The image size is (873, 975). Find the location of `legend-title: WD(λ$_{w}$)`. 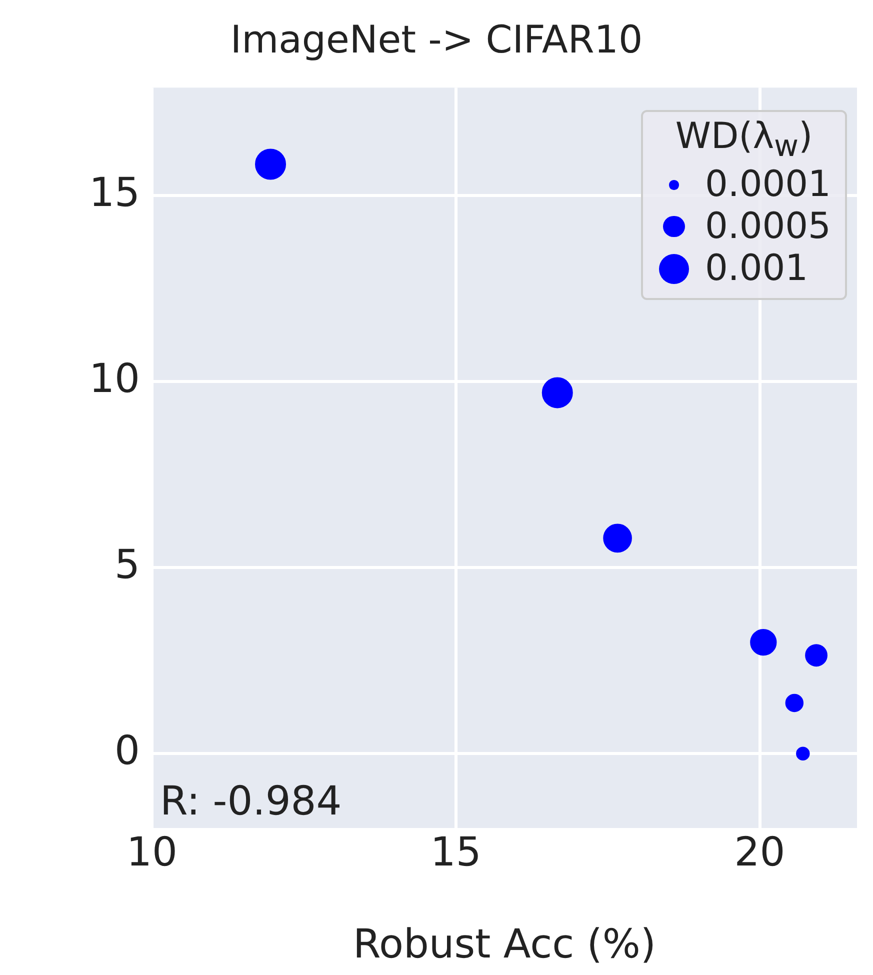

legend-title: WD(λ$_{w}$) is located at coordinates (744, 140).